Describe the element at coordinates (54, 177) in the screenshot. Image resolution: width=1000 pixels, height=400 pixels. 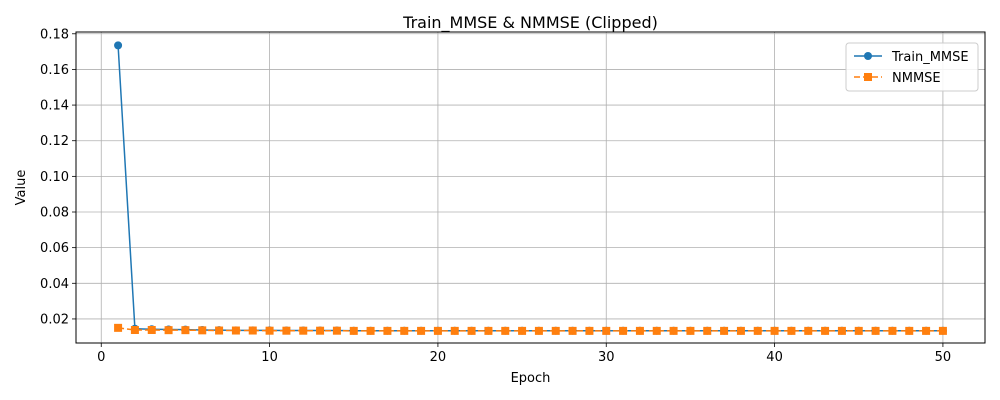
I see `y-tick-label: 0.10` at that location.